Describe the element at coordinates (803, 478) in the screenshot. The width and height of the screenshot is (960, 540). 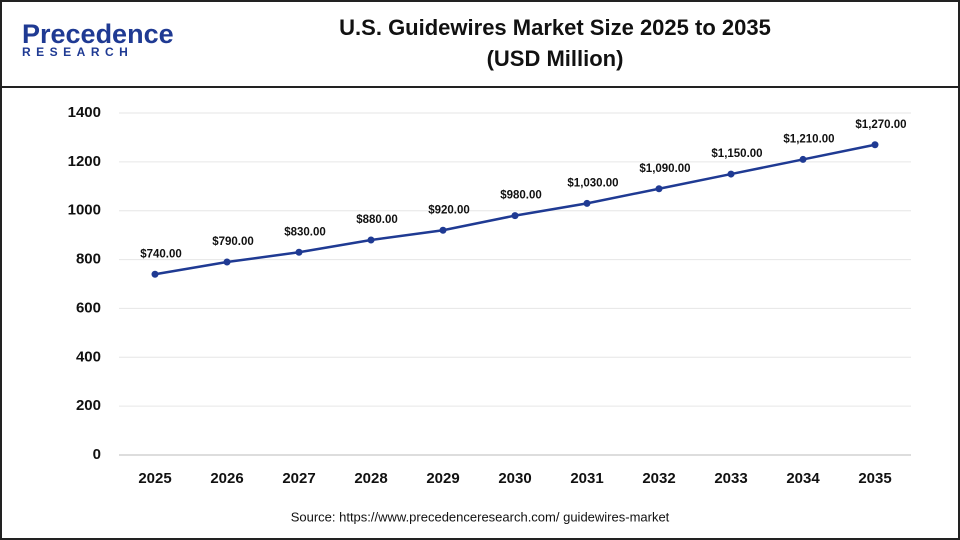
I see `x-tick-label: 2034` at that location.